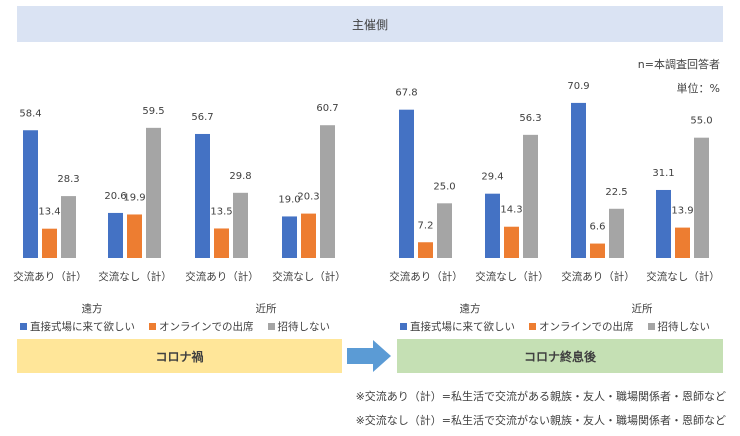 The width and height of the screenshot is (740, 436). I want to click on data-label: 7.2, so click(426, 225).